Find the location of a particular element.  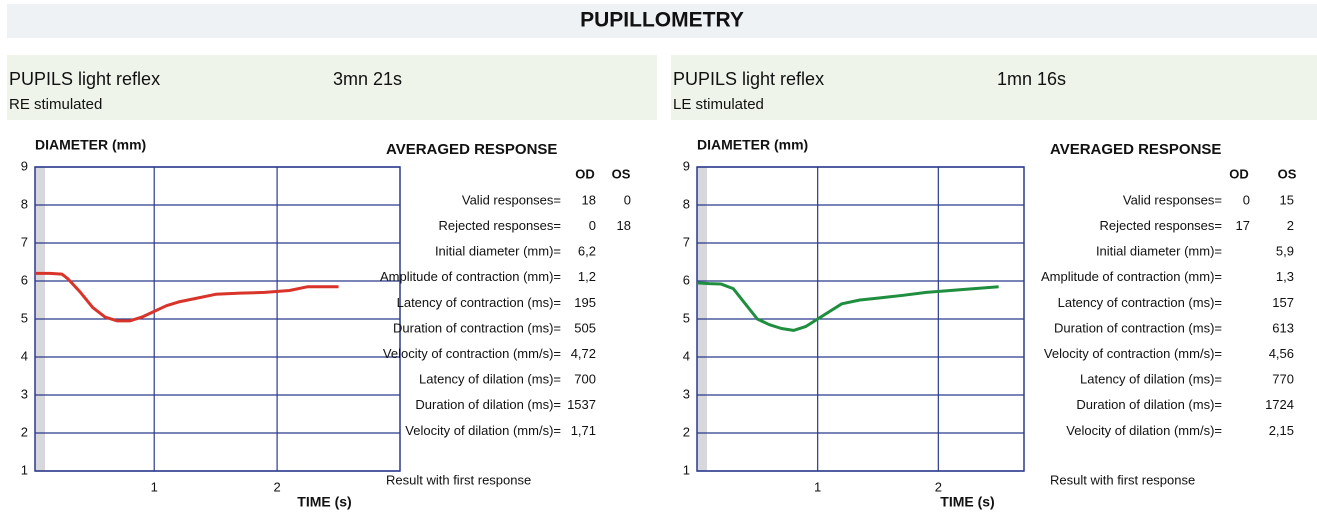

row-value: 2,15 is located at coordinates (1281, 430).